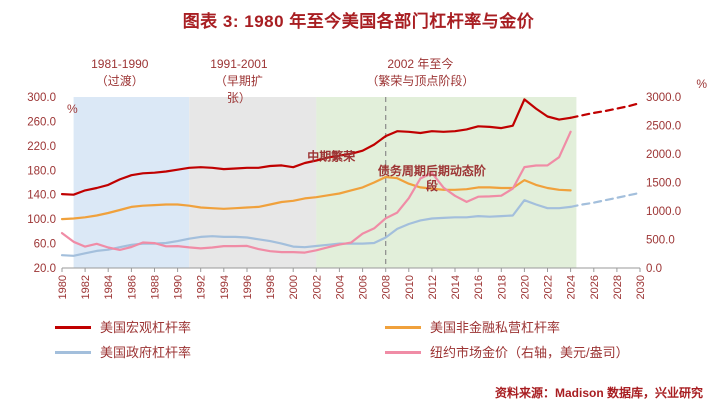 The height and width of the screenshot is (410, 717). What do you see at coordinates (654, 269) in the screenshot?
I see `svg-text: 0.0` at bounding box center [654, 269].